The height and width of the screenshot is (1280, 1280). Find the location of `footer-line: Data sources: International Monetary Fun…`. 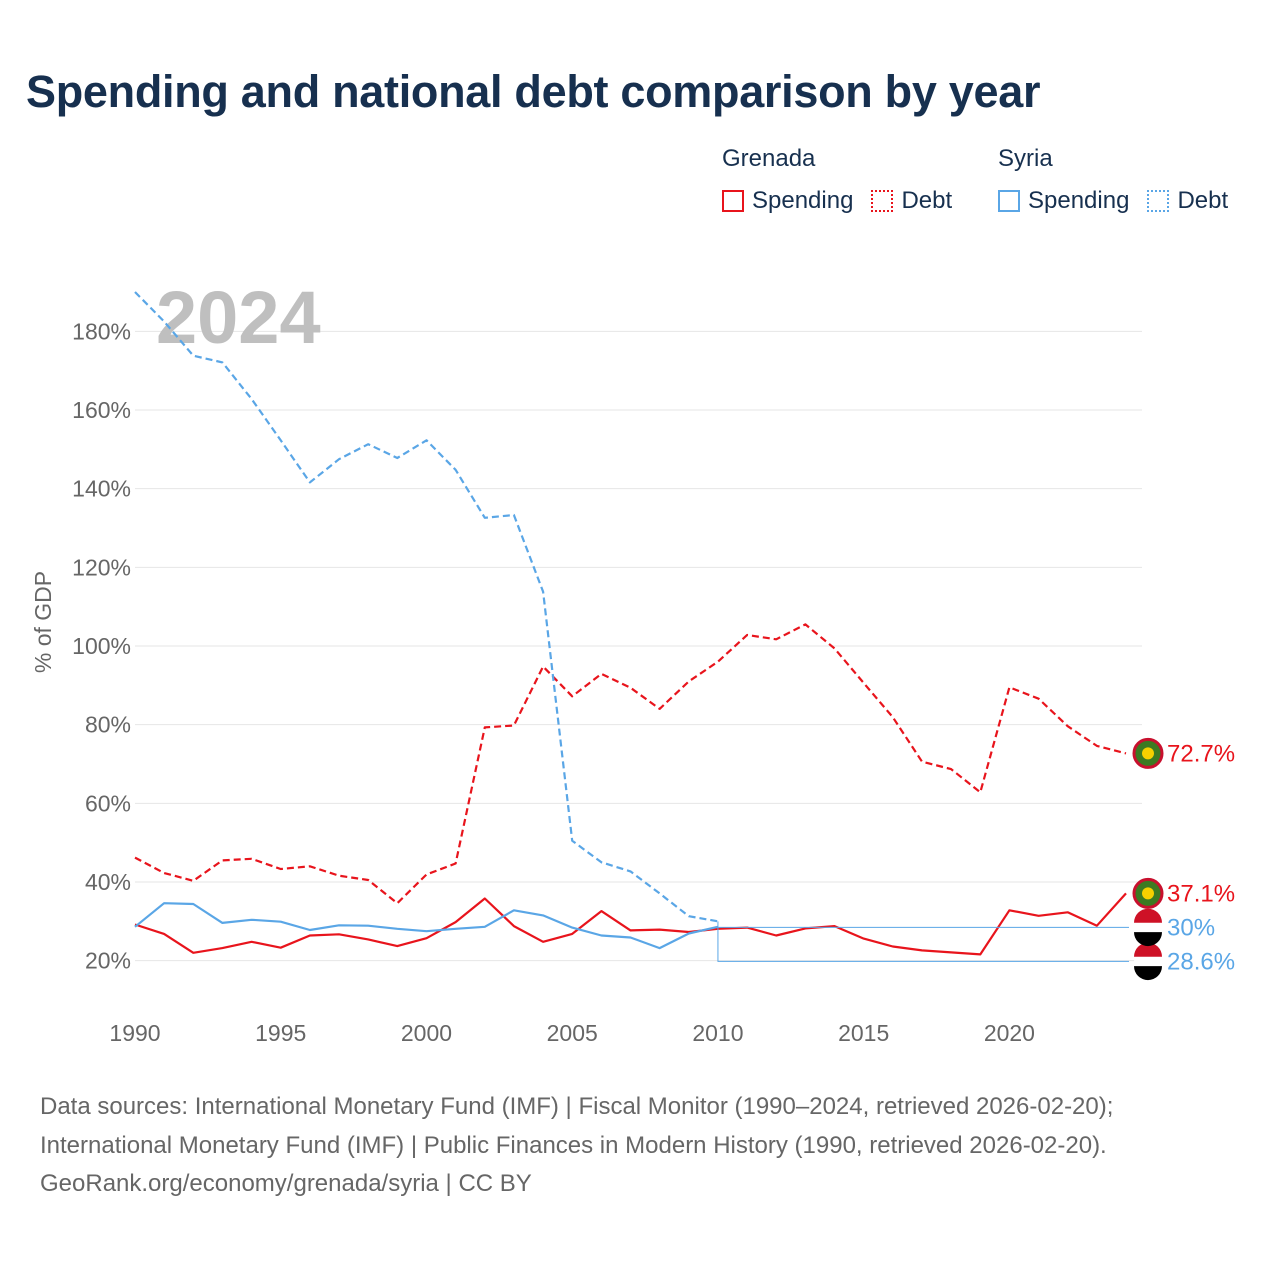

footer-line: Data sources: International Monetary Fun… is located at coordinates (577, 1106).